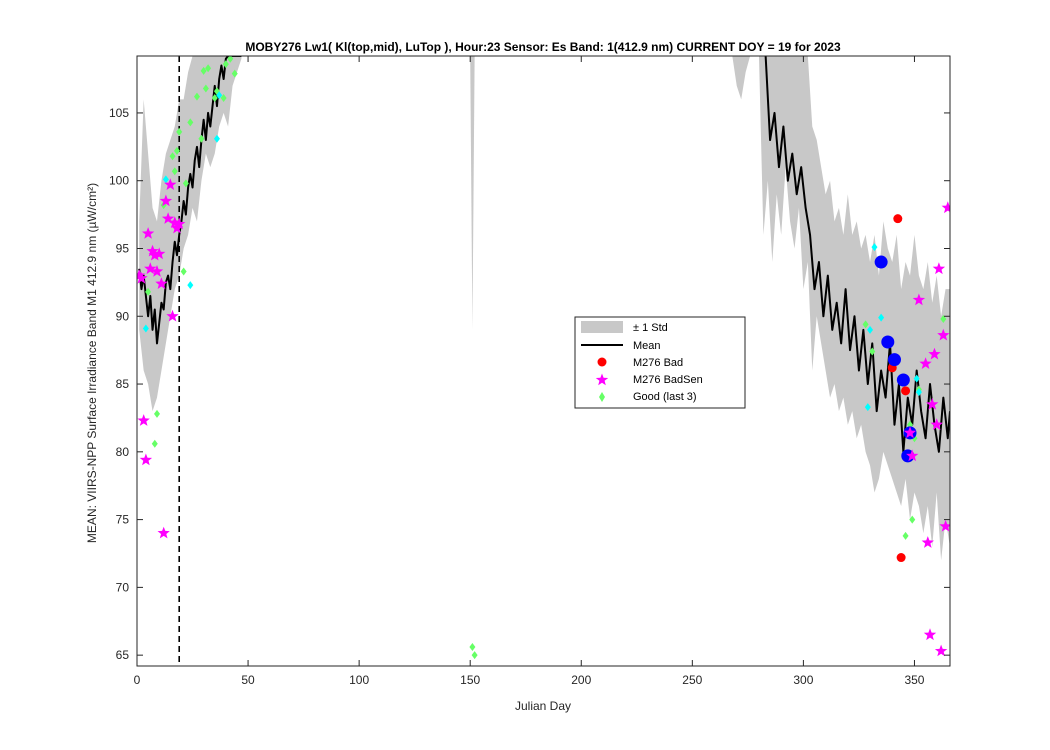 The width and height of the screenshot is (1050, 750). Describe the element at coordinates (650, 328) in the screenshot. I see `legend-std-label: ± 1 Std` at that location.